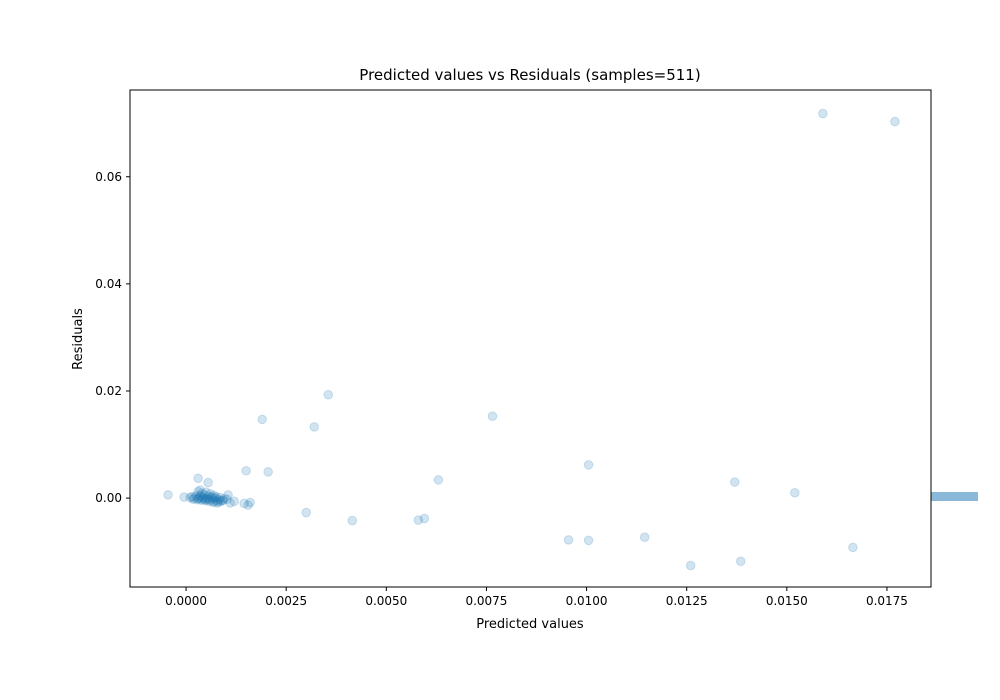 This screenshot has height=700, width=1000. What do you see at coordinates (687, 601) in the screenshot?
I see `x-tick-label: 0.0125` at bounding box center [687, 601].